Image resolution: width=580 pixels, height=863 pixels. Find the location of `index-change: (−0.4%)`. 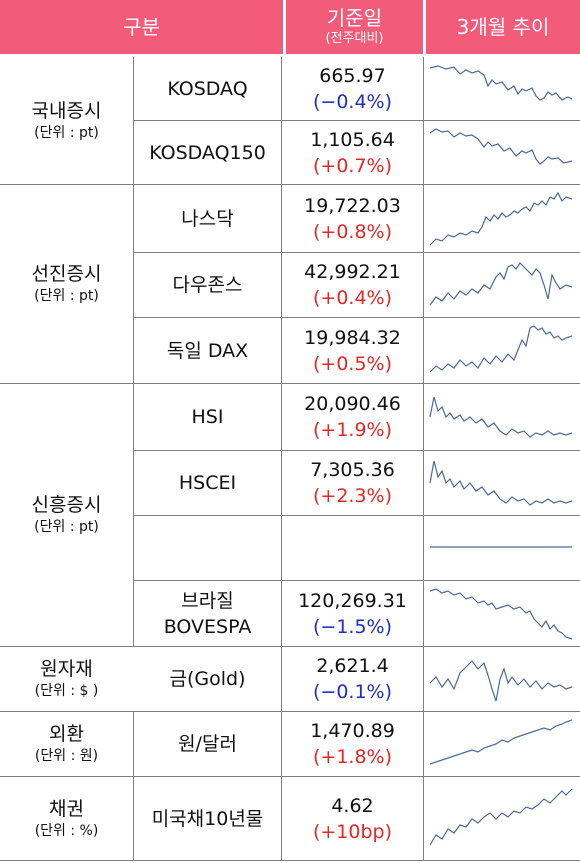

index-change: (−0.4%) is located at coordinates (352, 101).